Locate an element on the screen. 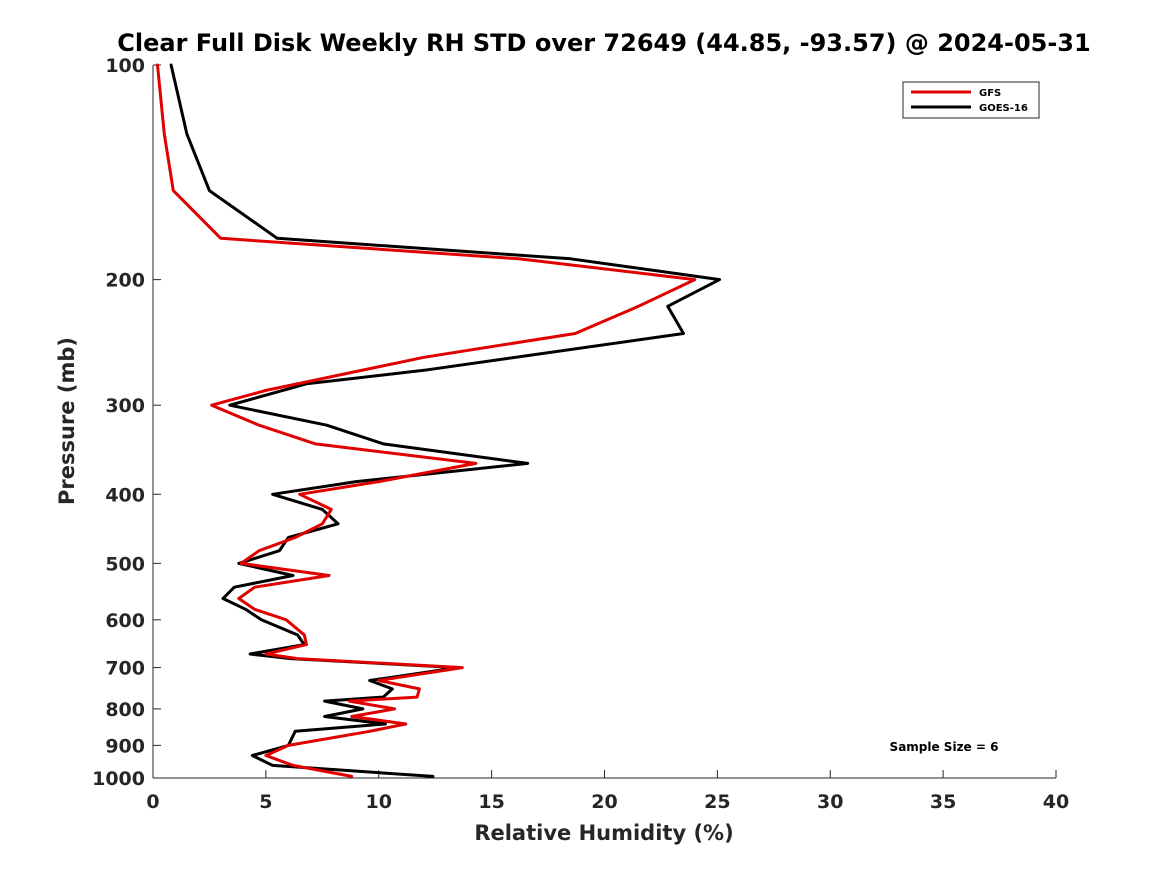 Image resolution: width=1167 pixels, height=875 pixels. x-tick-label: 10 is located at coordinates (379, 802).